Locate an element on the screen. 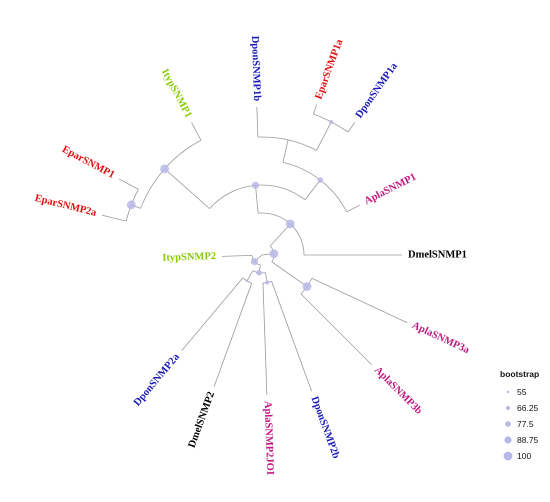  leaf-label-aplasnmp1: AplaSNMP1 is located at coordinates (390, 189).